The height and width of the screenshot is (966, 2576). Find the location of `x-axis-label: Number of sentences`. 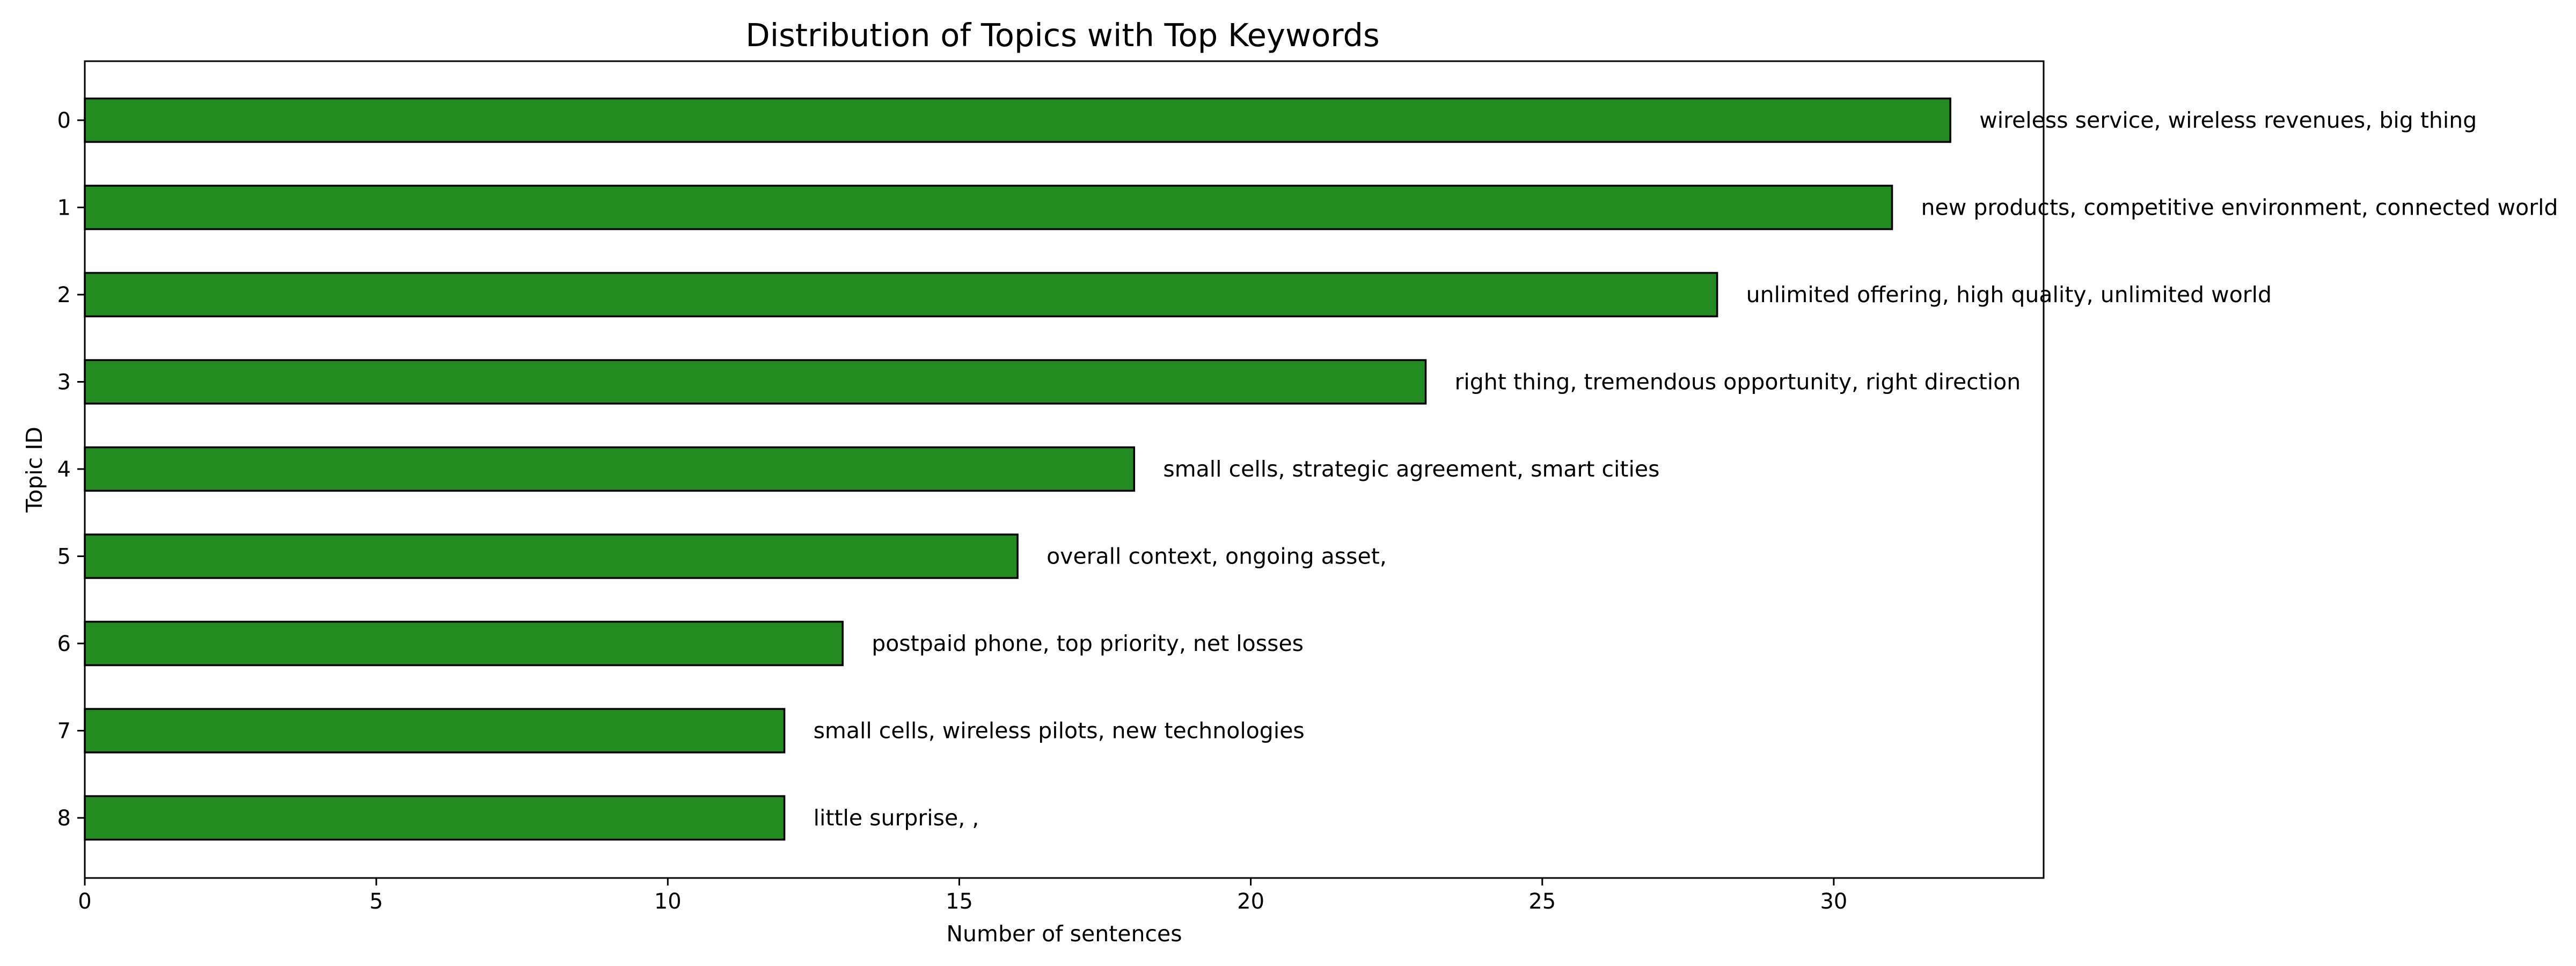

x-axis-label: Number of sentences is located at coordinates (1064, 934).